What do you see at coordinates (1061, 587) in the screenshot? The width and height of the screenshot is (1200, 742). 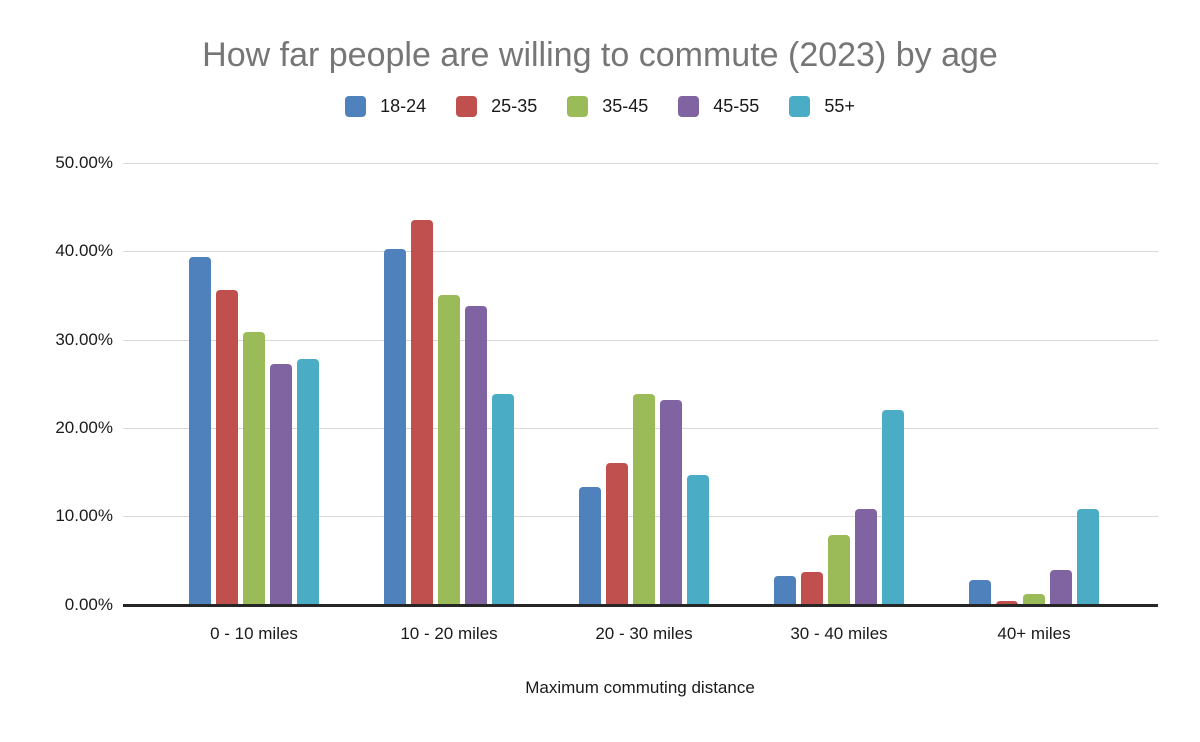 I see `bar-45-55-40-miles` at bounding box center [1061, 587].